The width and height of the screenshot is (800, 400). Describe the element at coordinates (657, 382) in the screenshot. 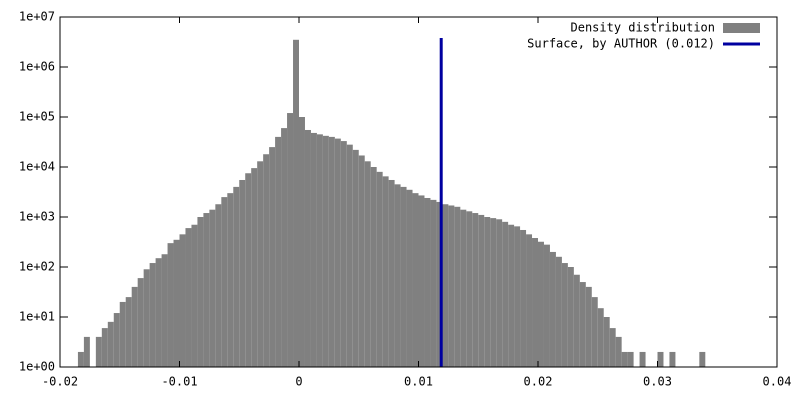

I see `x-tick-label: 0.03` at that location.